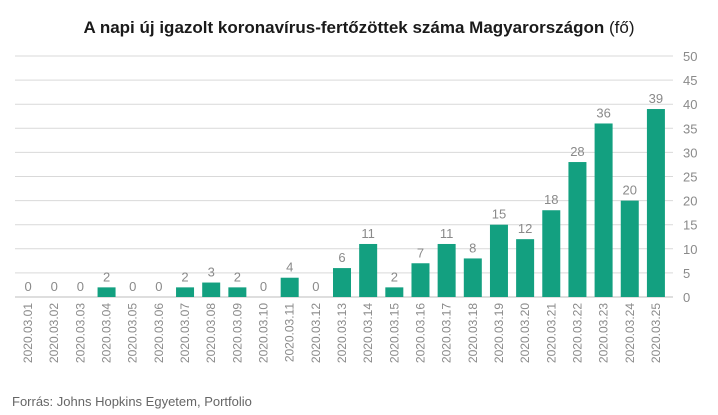 The height and width of the screenshot is (415, 718). Describe the element at coordinates (499, 214) in the screenshot. I see `data-label: 15` at that location.